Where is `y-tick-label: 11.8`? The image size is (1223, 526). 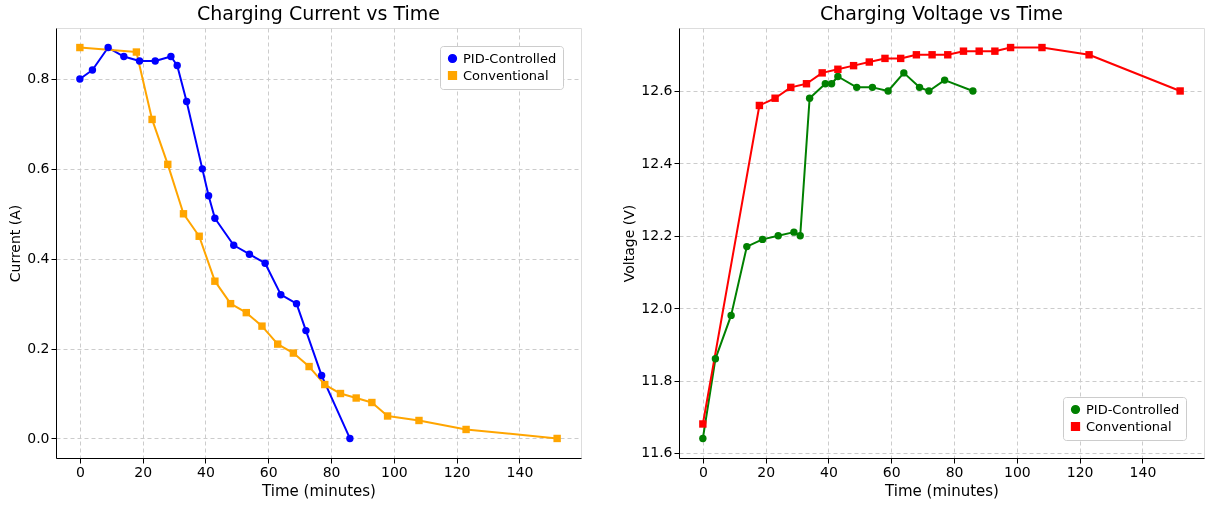 y-tick-label: 11.8 is located at coordinates (657, 380).